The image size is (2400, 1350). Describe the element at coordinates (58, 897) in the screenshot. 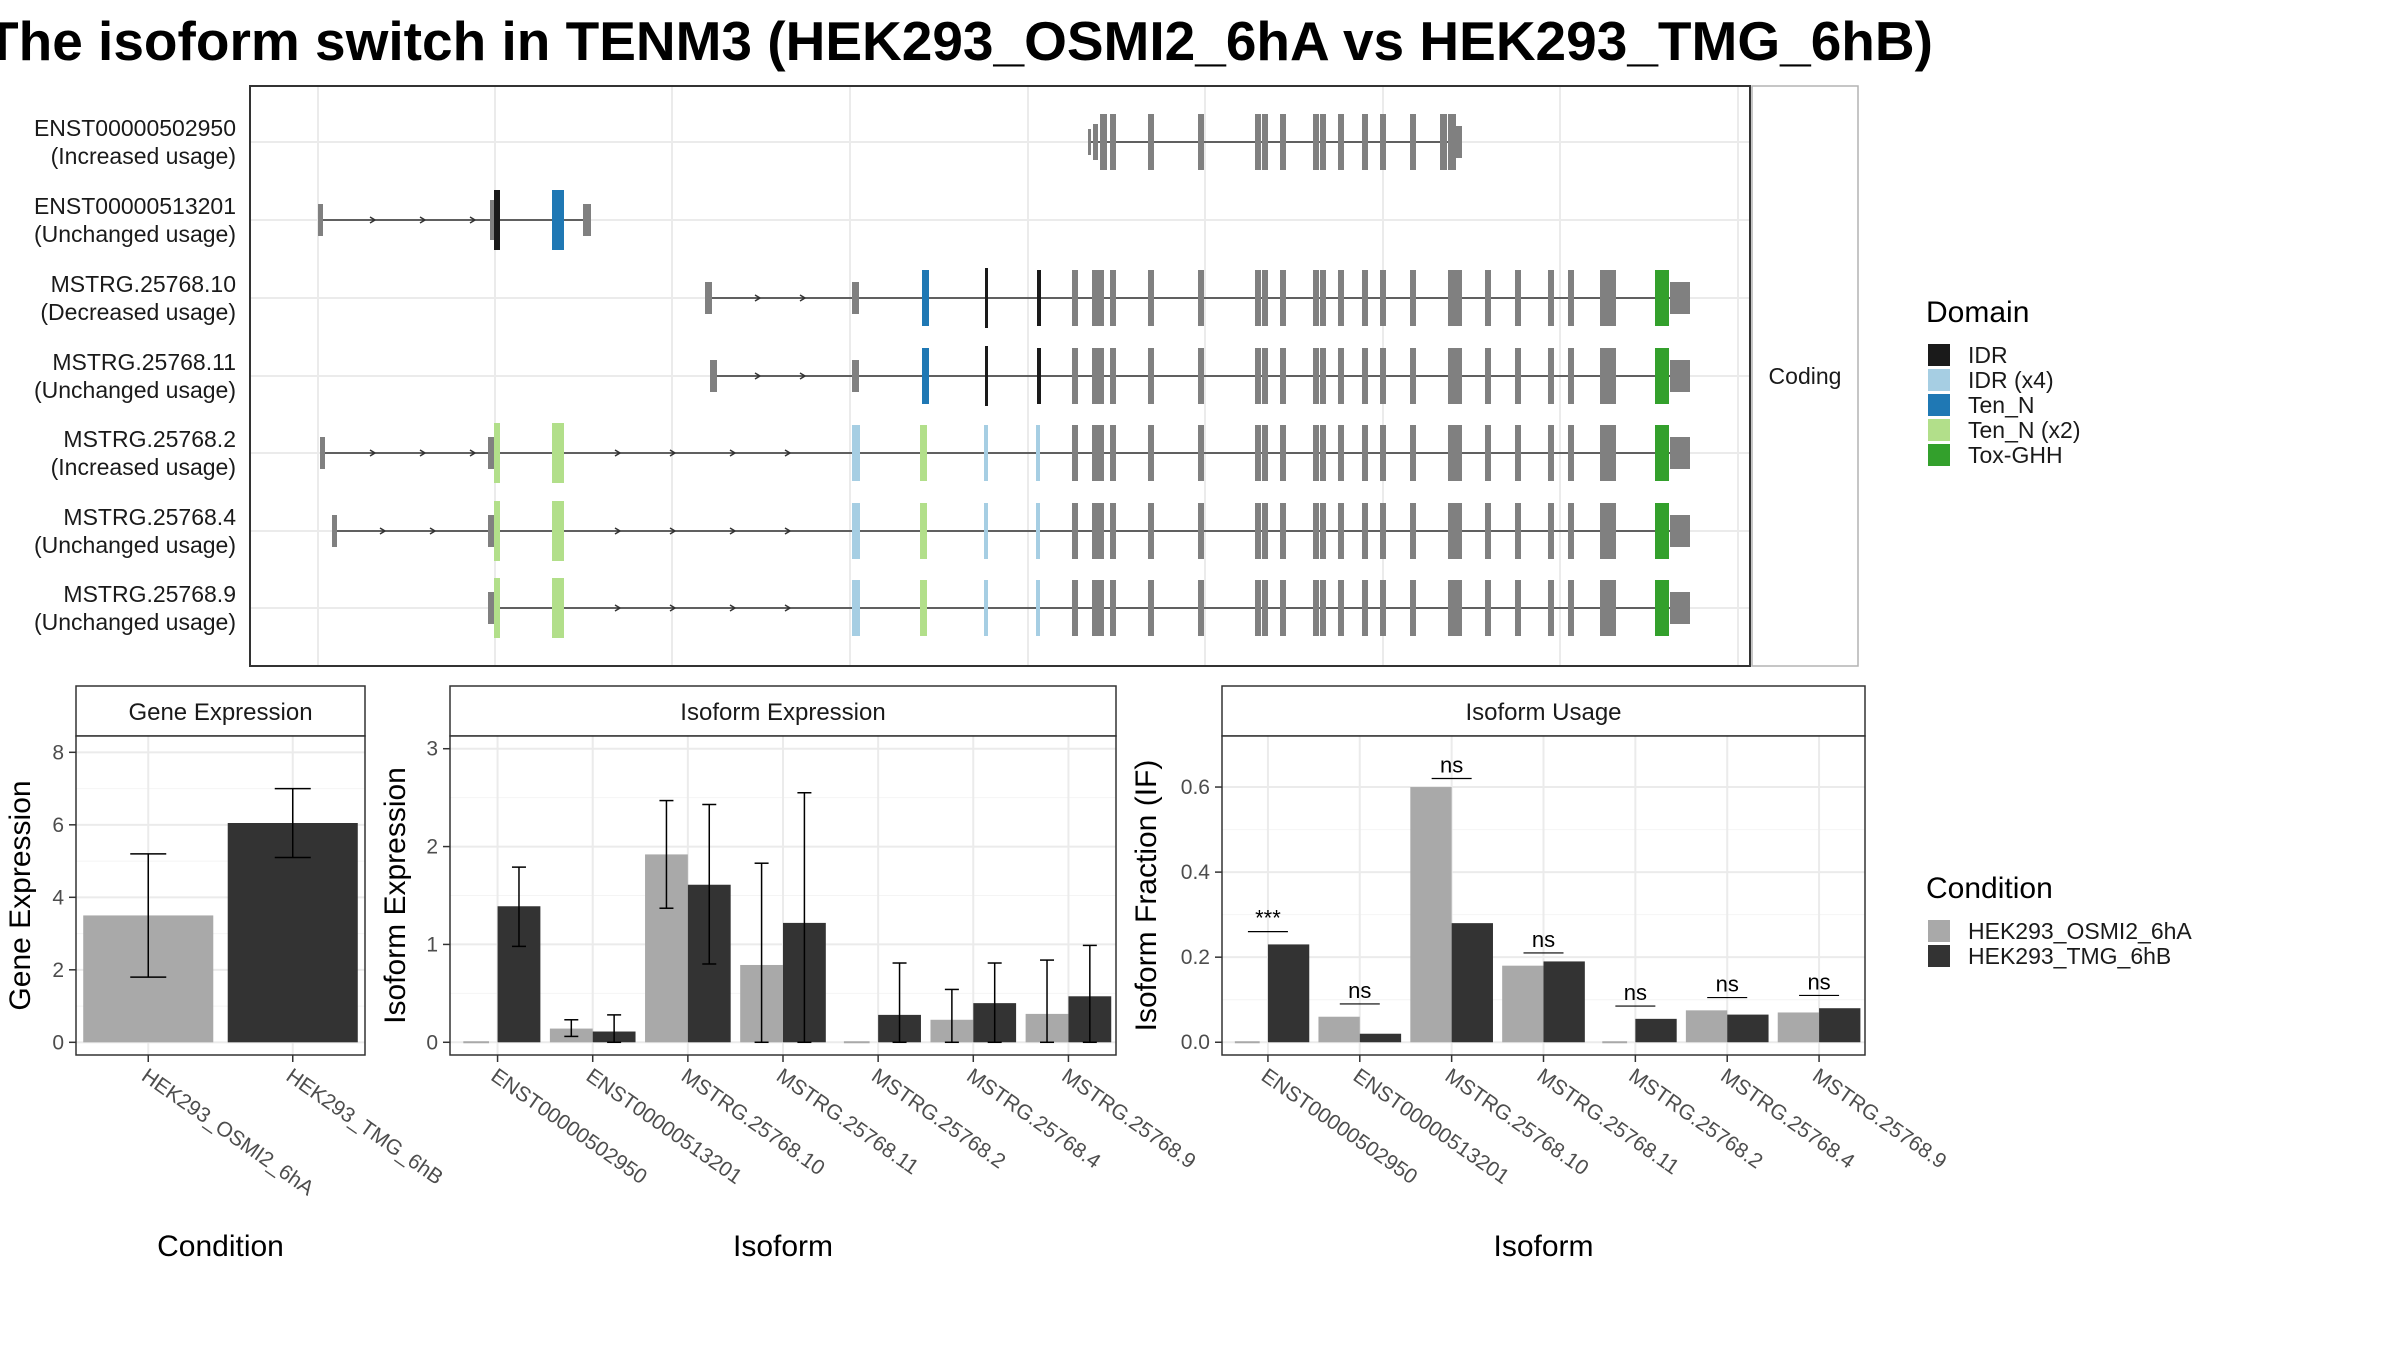

I see `y-tick-label: 4` at that location.